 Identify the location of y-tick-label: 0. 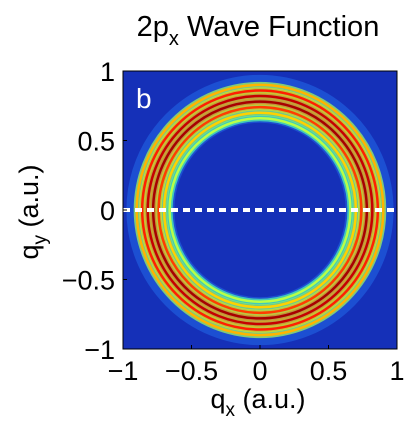
(107, 211).